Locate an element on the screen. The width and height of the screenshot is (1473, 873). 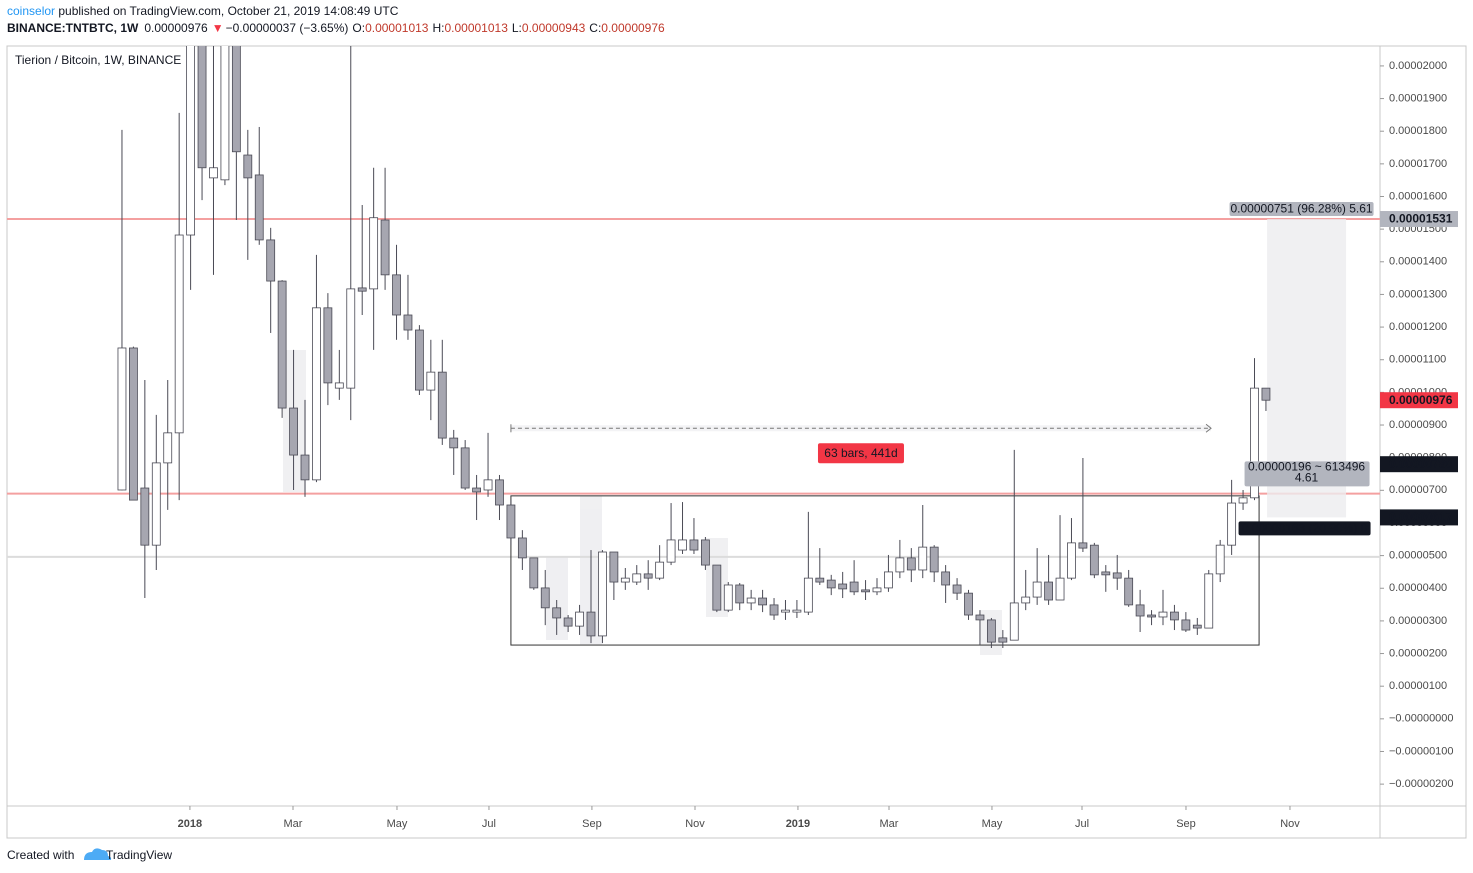
l-label: L: is located at coordinates (517, 28).